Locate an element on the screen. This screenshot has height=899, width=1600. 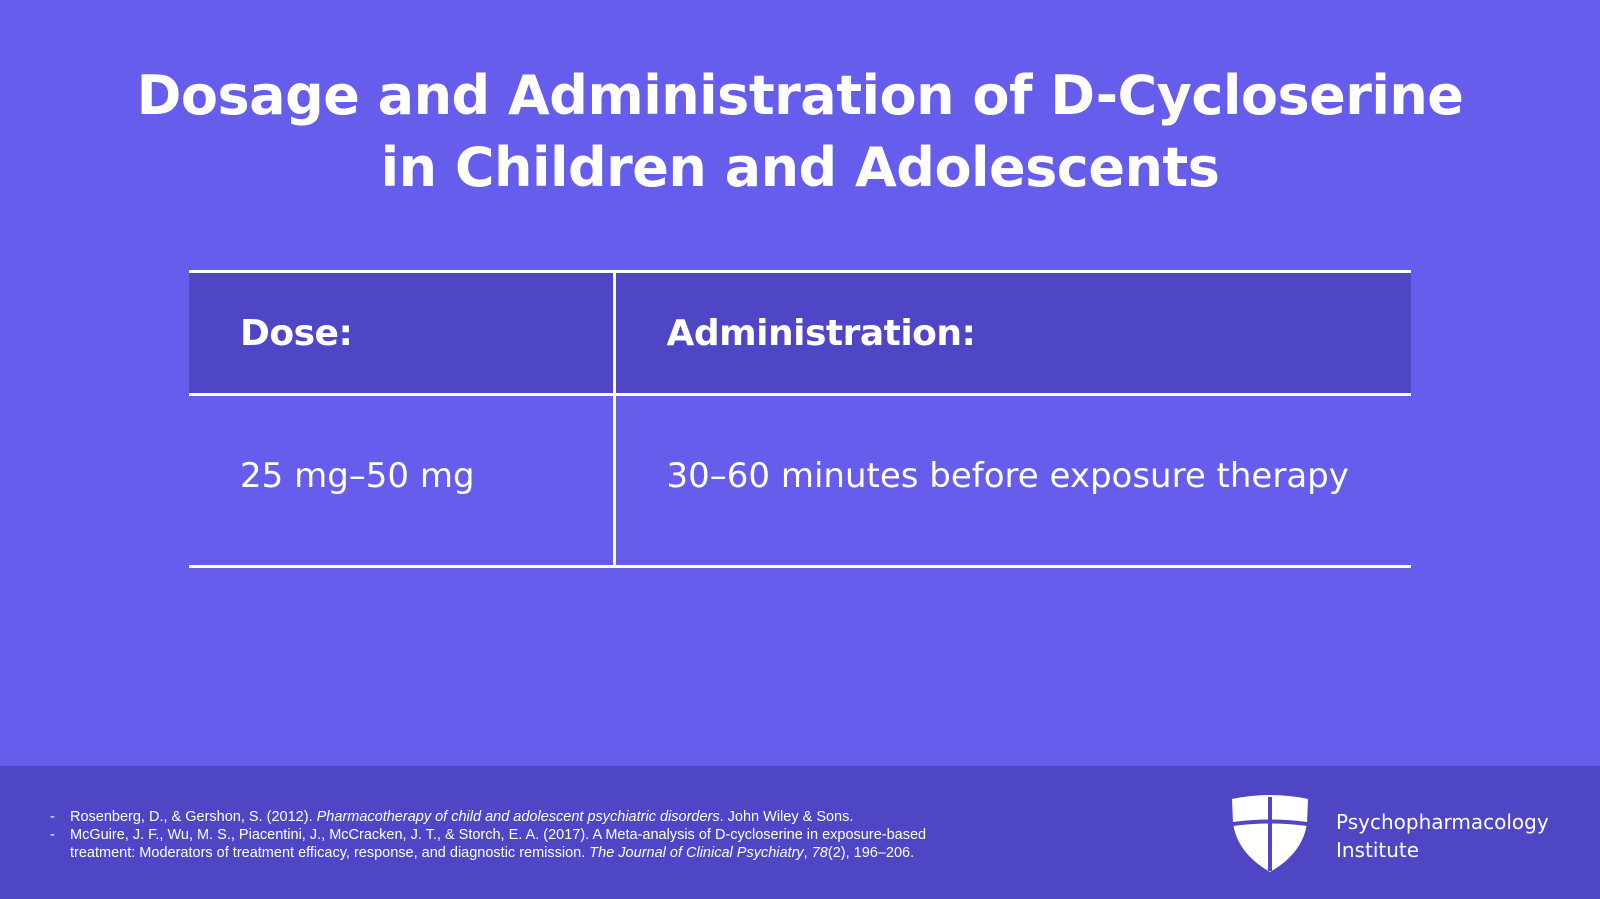
cell-dose-value: 25 mg–50 mg is located at coordinates (402, 481).